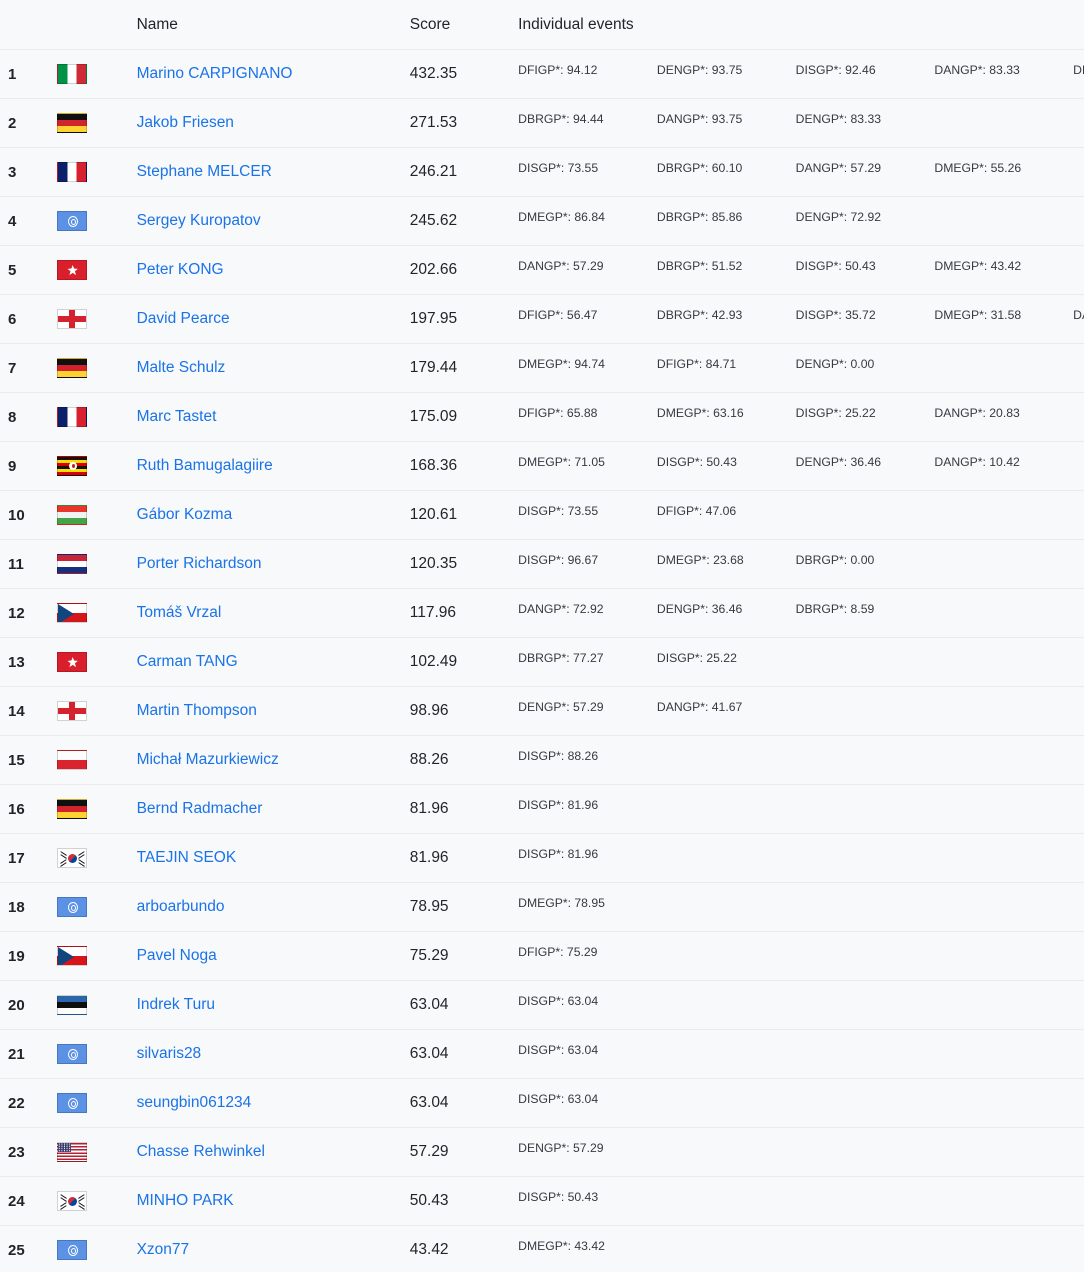  What do you see at coordinates (587, 760) in the screenshot?
I see `individual-event-cell: DISGP*: 88.26` at bounding box center [587, 760].